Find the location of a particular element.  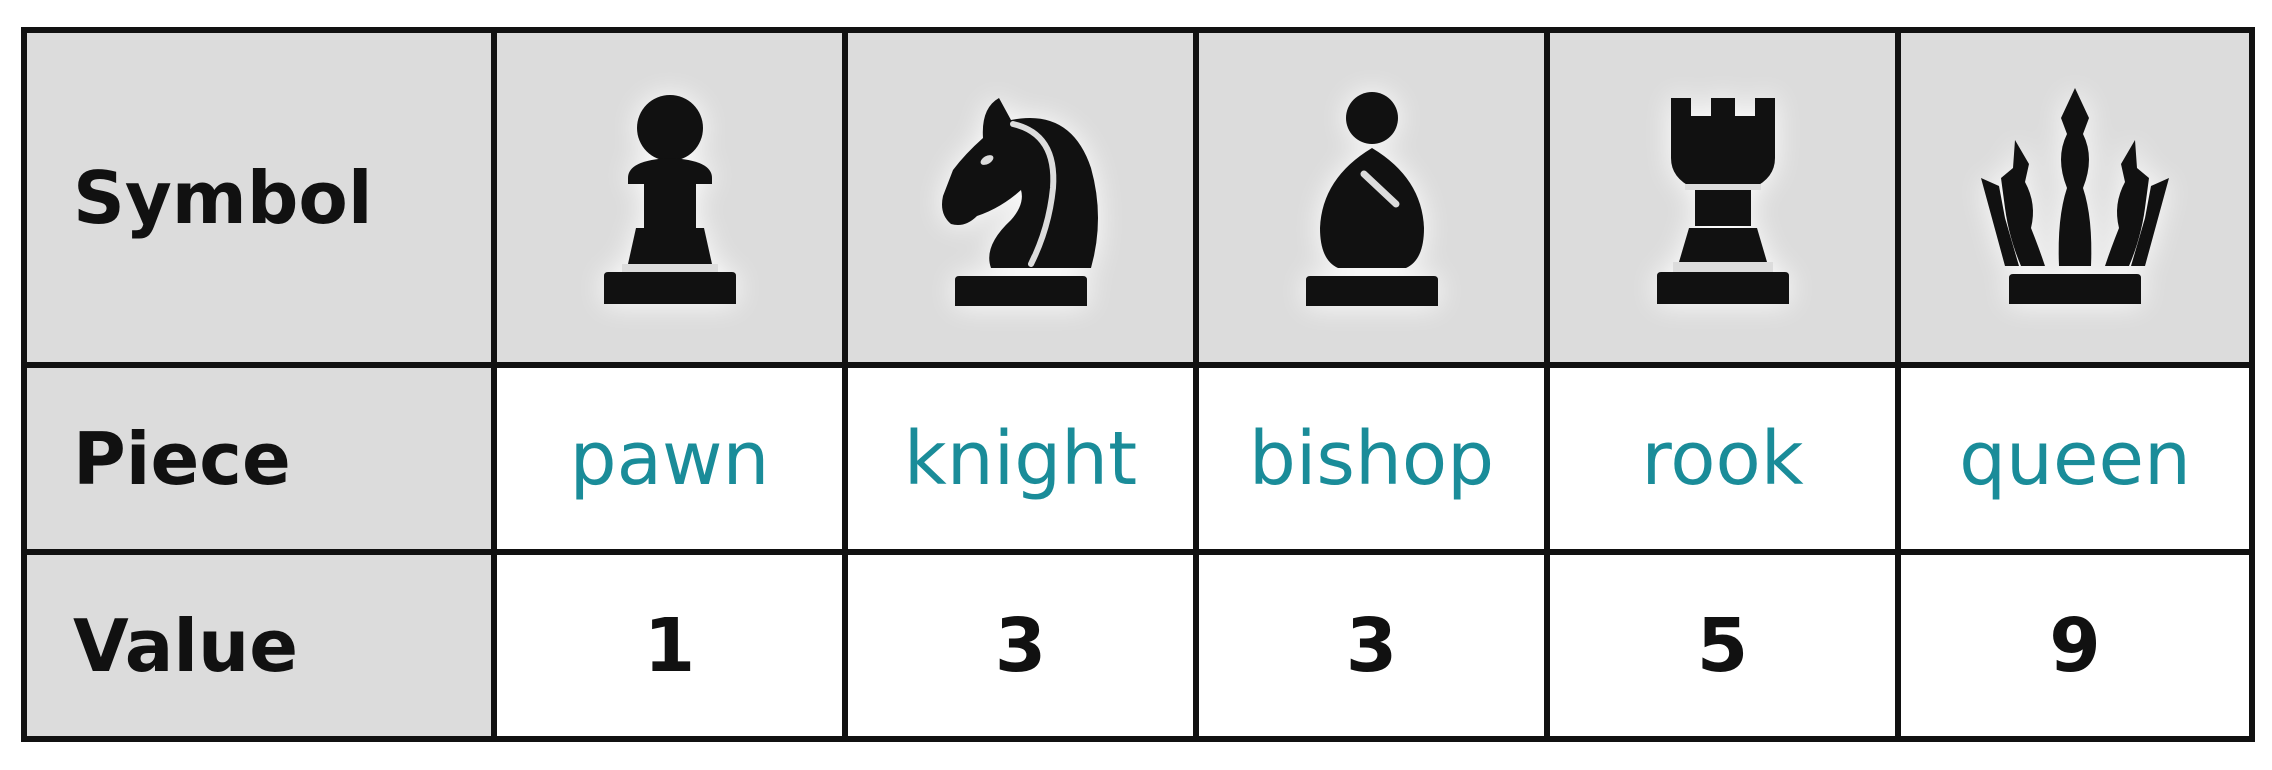

piece-value-bishop: 3 is located at coordinates (1371, 645).